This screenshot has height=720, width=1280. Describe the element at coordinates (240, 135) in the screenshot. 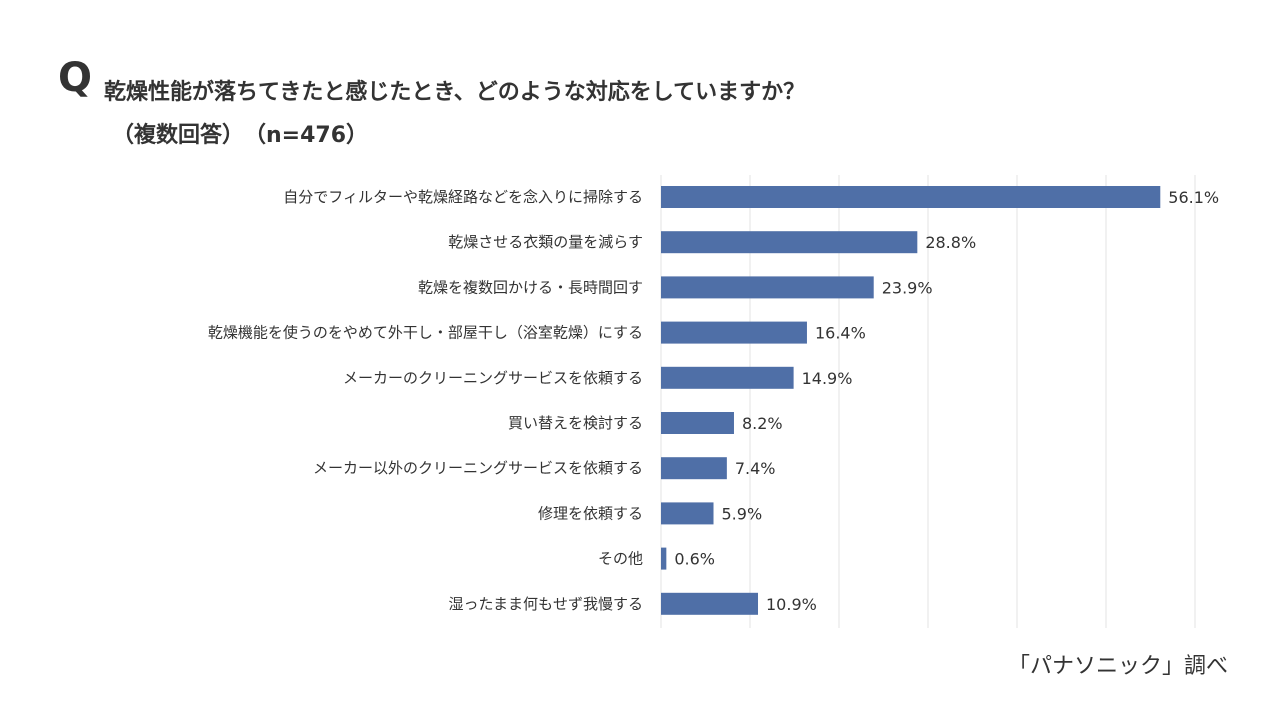

I see `chart-subtitle: （複数回答） （n=476）` at that location.